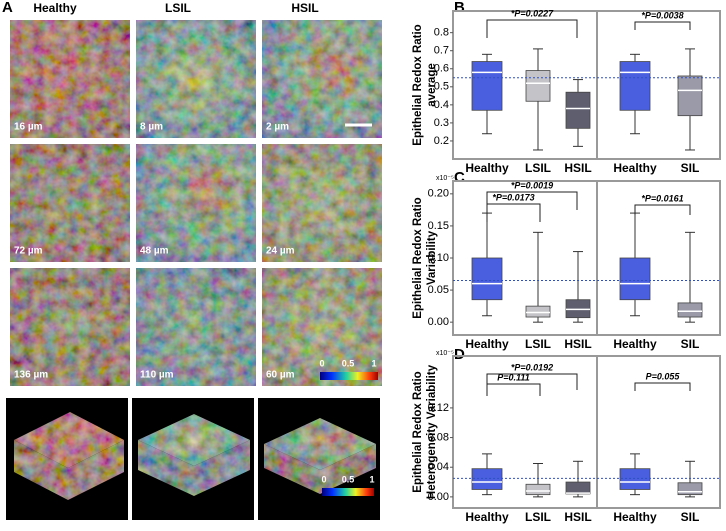 The height and width of the screenshot is (531, 726). I want to click on depth-label: 16 µm, so click(28, 127).